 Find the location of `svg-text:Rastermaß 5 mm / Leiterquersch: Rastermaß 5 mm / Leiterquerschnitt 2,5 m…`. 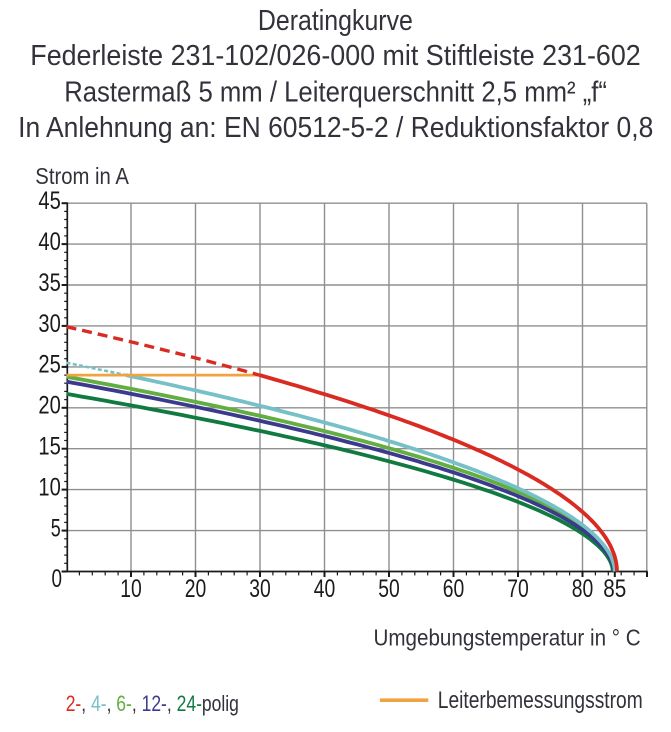

svg-text:Rastermaß 5 mm / Leiterquersch: Rastermaß 5 mm / Leiterquerschnitt 2,5 m… is located at coordinates (335, 93).